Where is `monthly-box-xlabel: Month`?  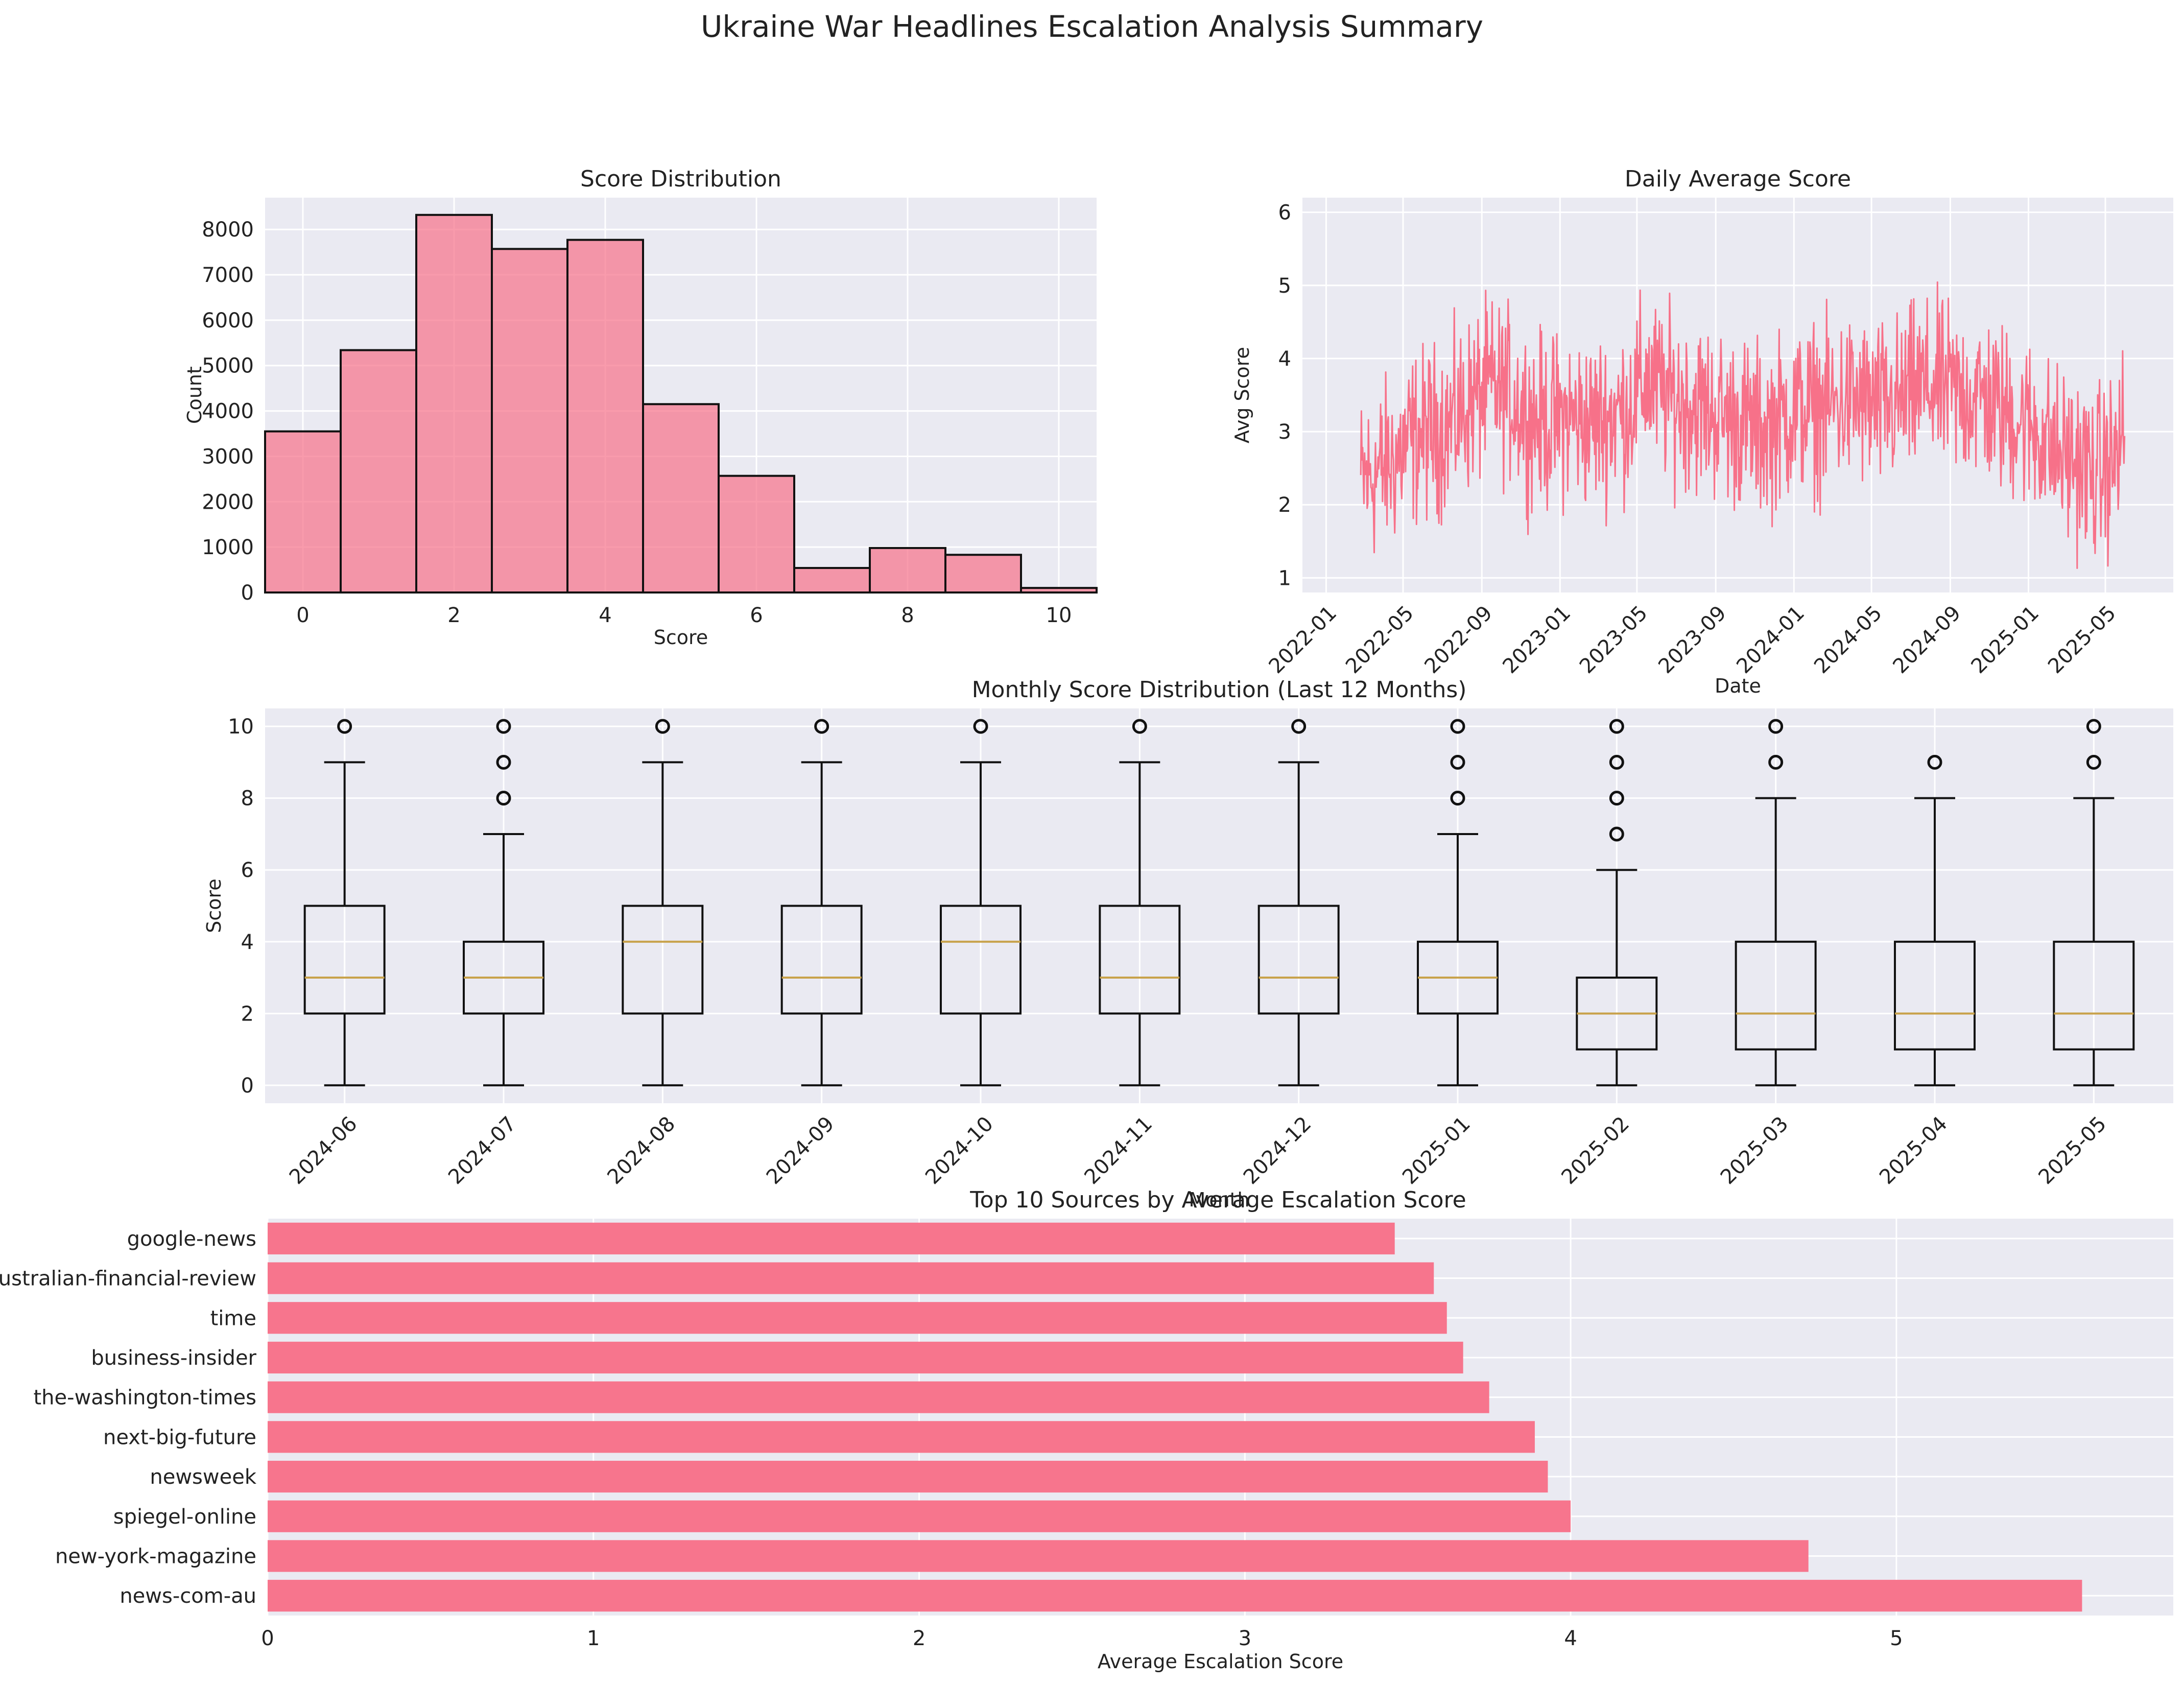
monthly-box-xlabel: Month is located at coordinates (1219, 1200).